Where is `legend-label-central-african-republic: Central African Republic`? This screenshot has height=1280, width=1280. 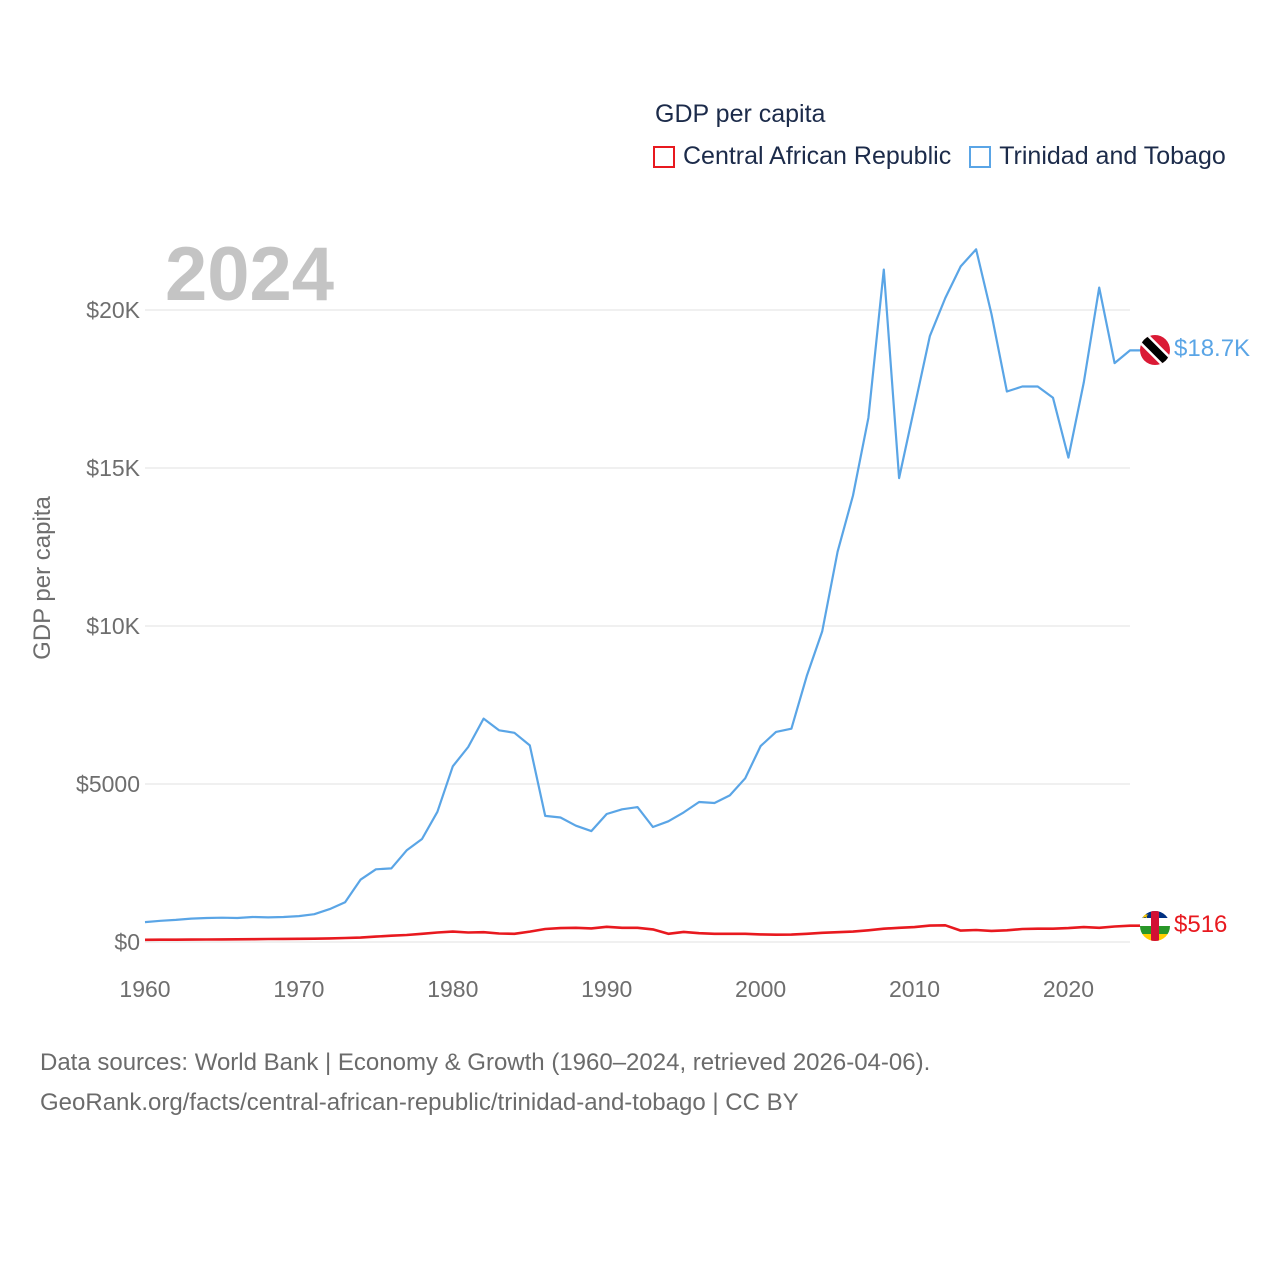
legend-label-central-african-republic: Central African Republic is located at coordinates (817, 156).